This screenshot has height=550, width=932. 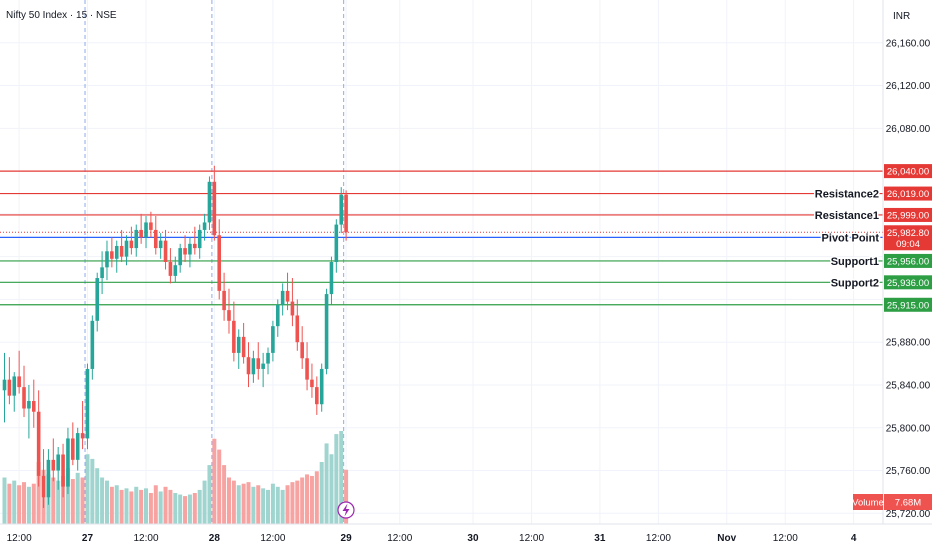 I want to click on time-tick-label: 27, so click(x=88, y=538).